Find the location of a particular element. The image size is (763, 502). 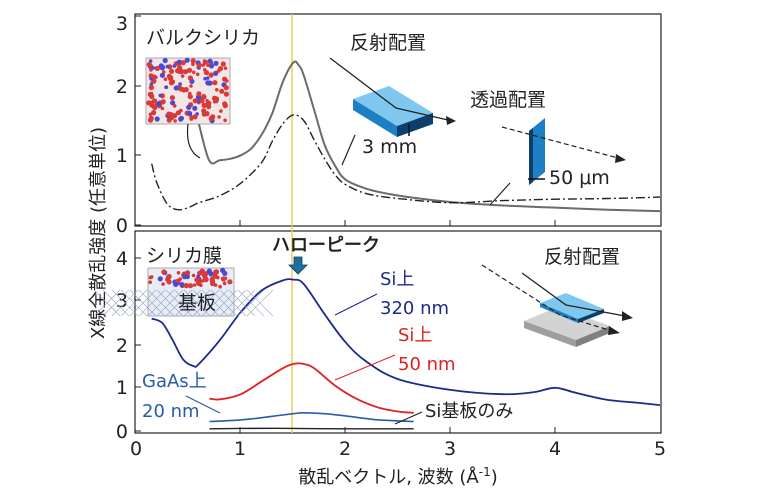

label-reflection-bottom: 反射配置 is located at coordinates (582, 257).